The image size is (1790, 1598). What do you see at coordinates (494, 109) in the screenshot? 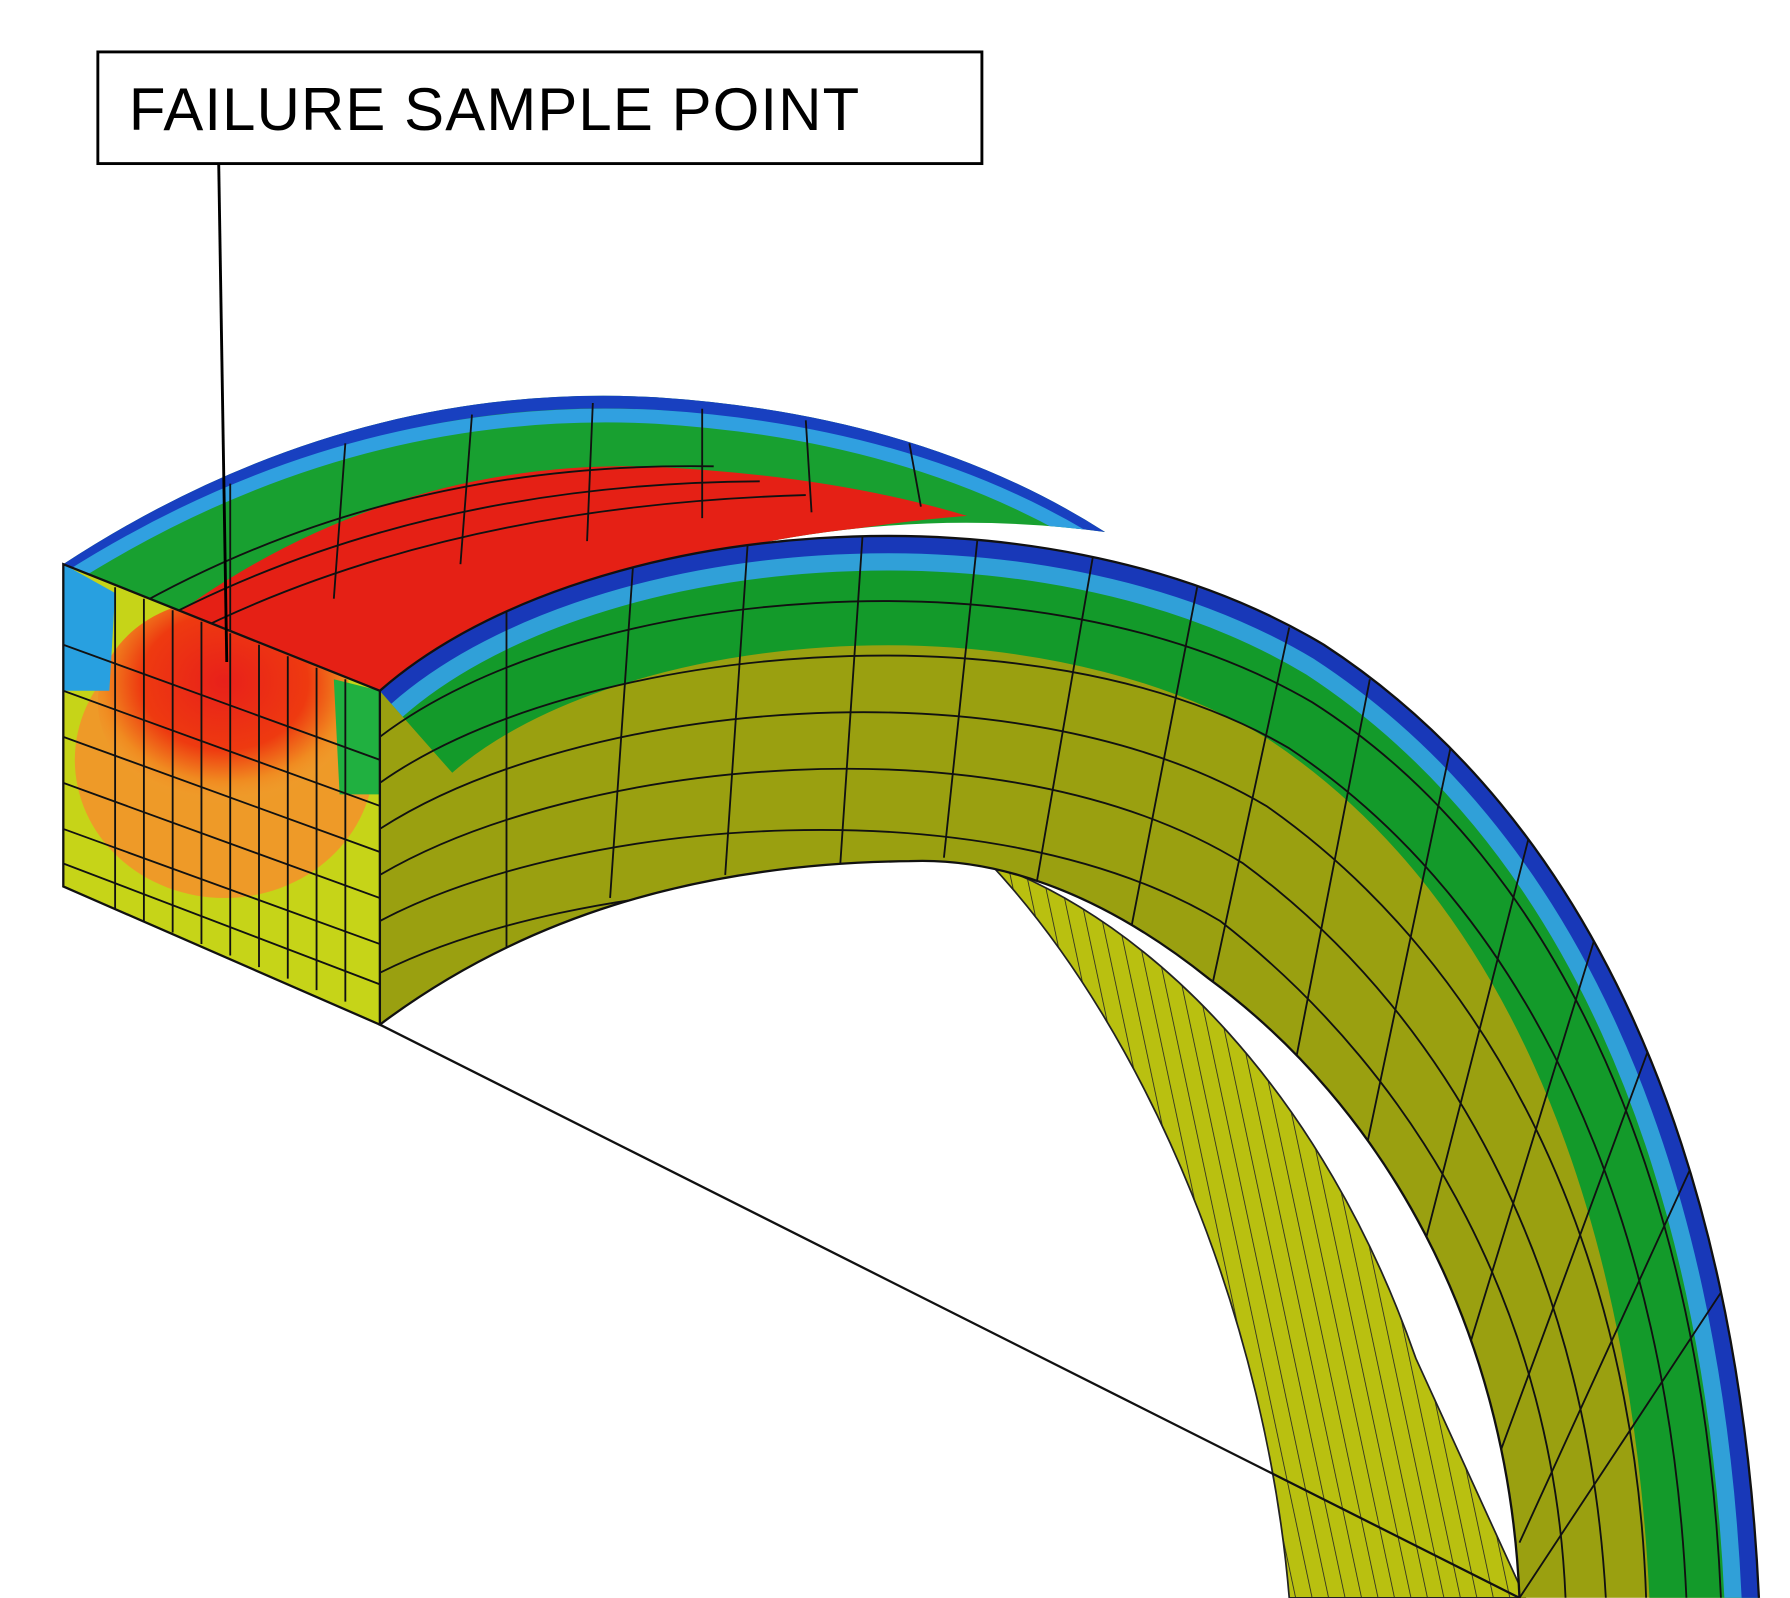
I see `callout-label: FAILURE SAMPLE POINT` at bounding box center [494, 109].